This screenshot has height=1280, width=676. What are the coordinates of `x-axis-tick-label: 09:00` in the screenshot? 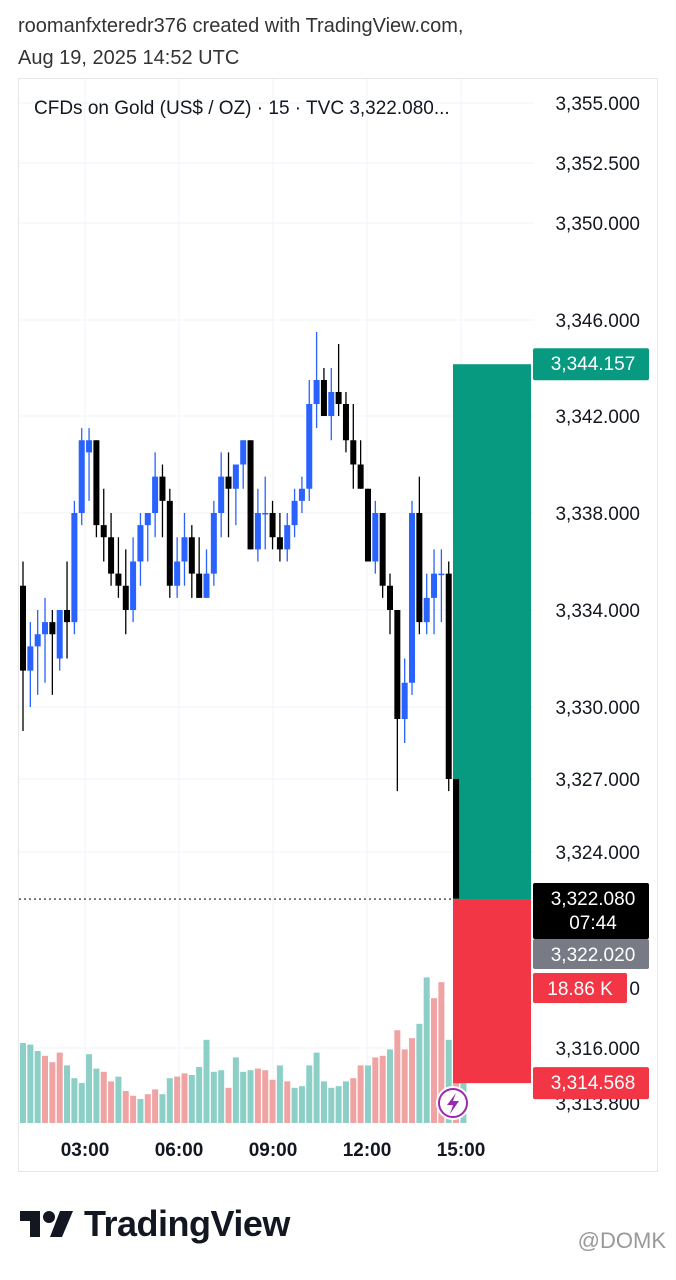 It's located at (273, 1150).